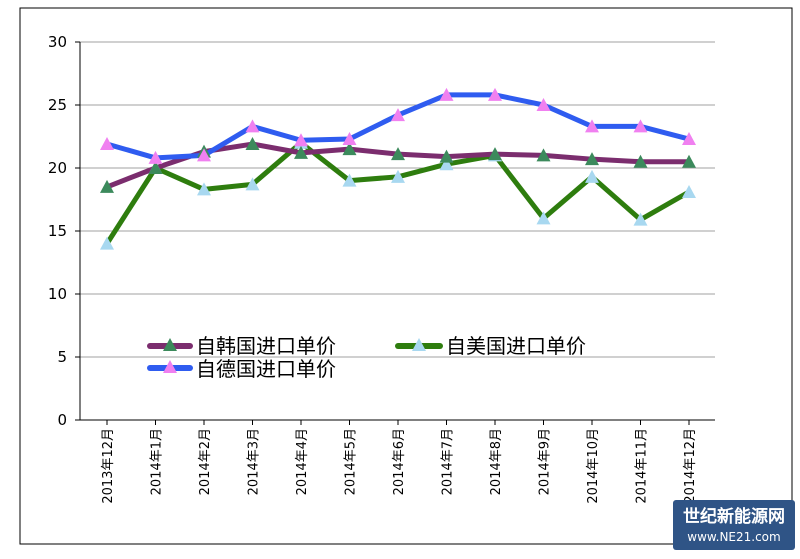  What do you see at coordinates (62, 357) in the screenshot?
I see `ytick-label-1: 5` at bounding box center [62, 357].